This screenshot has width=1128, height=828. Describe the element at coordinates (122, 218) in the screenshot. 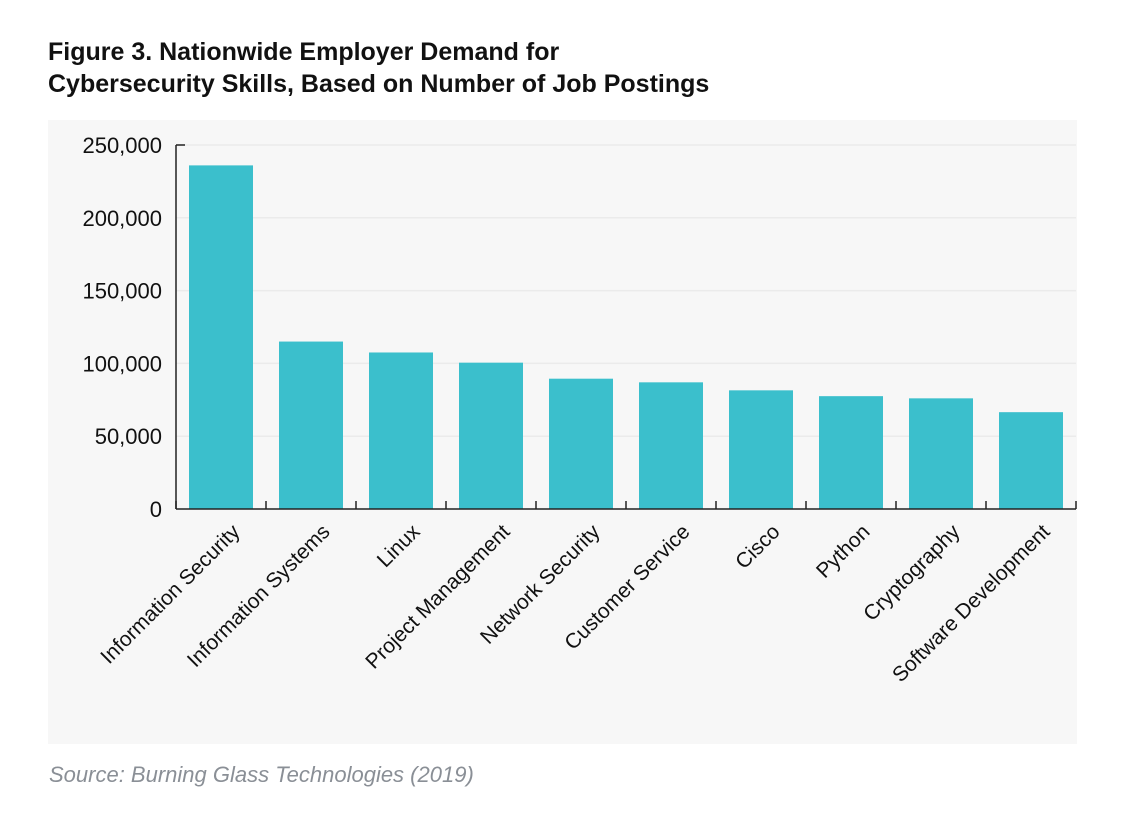

I see `y-tick-label: 200,000` at that location.